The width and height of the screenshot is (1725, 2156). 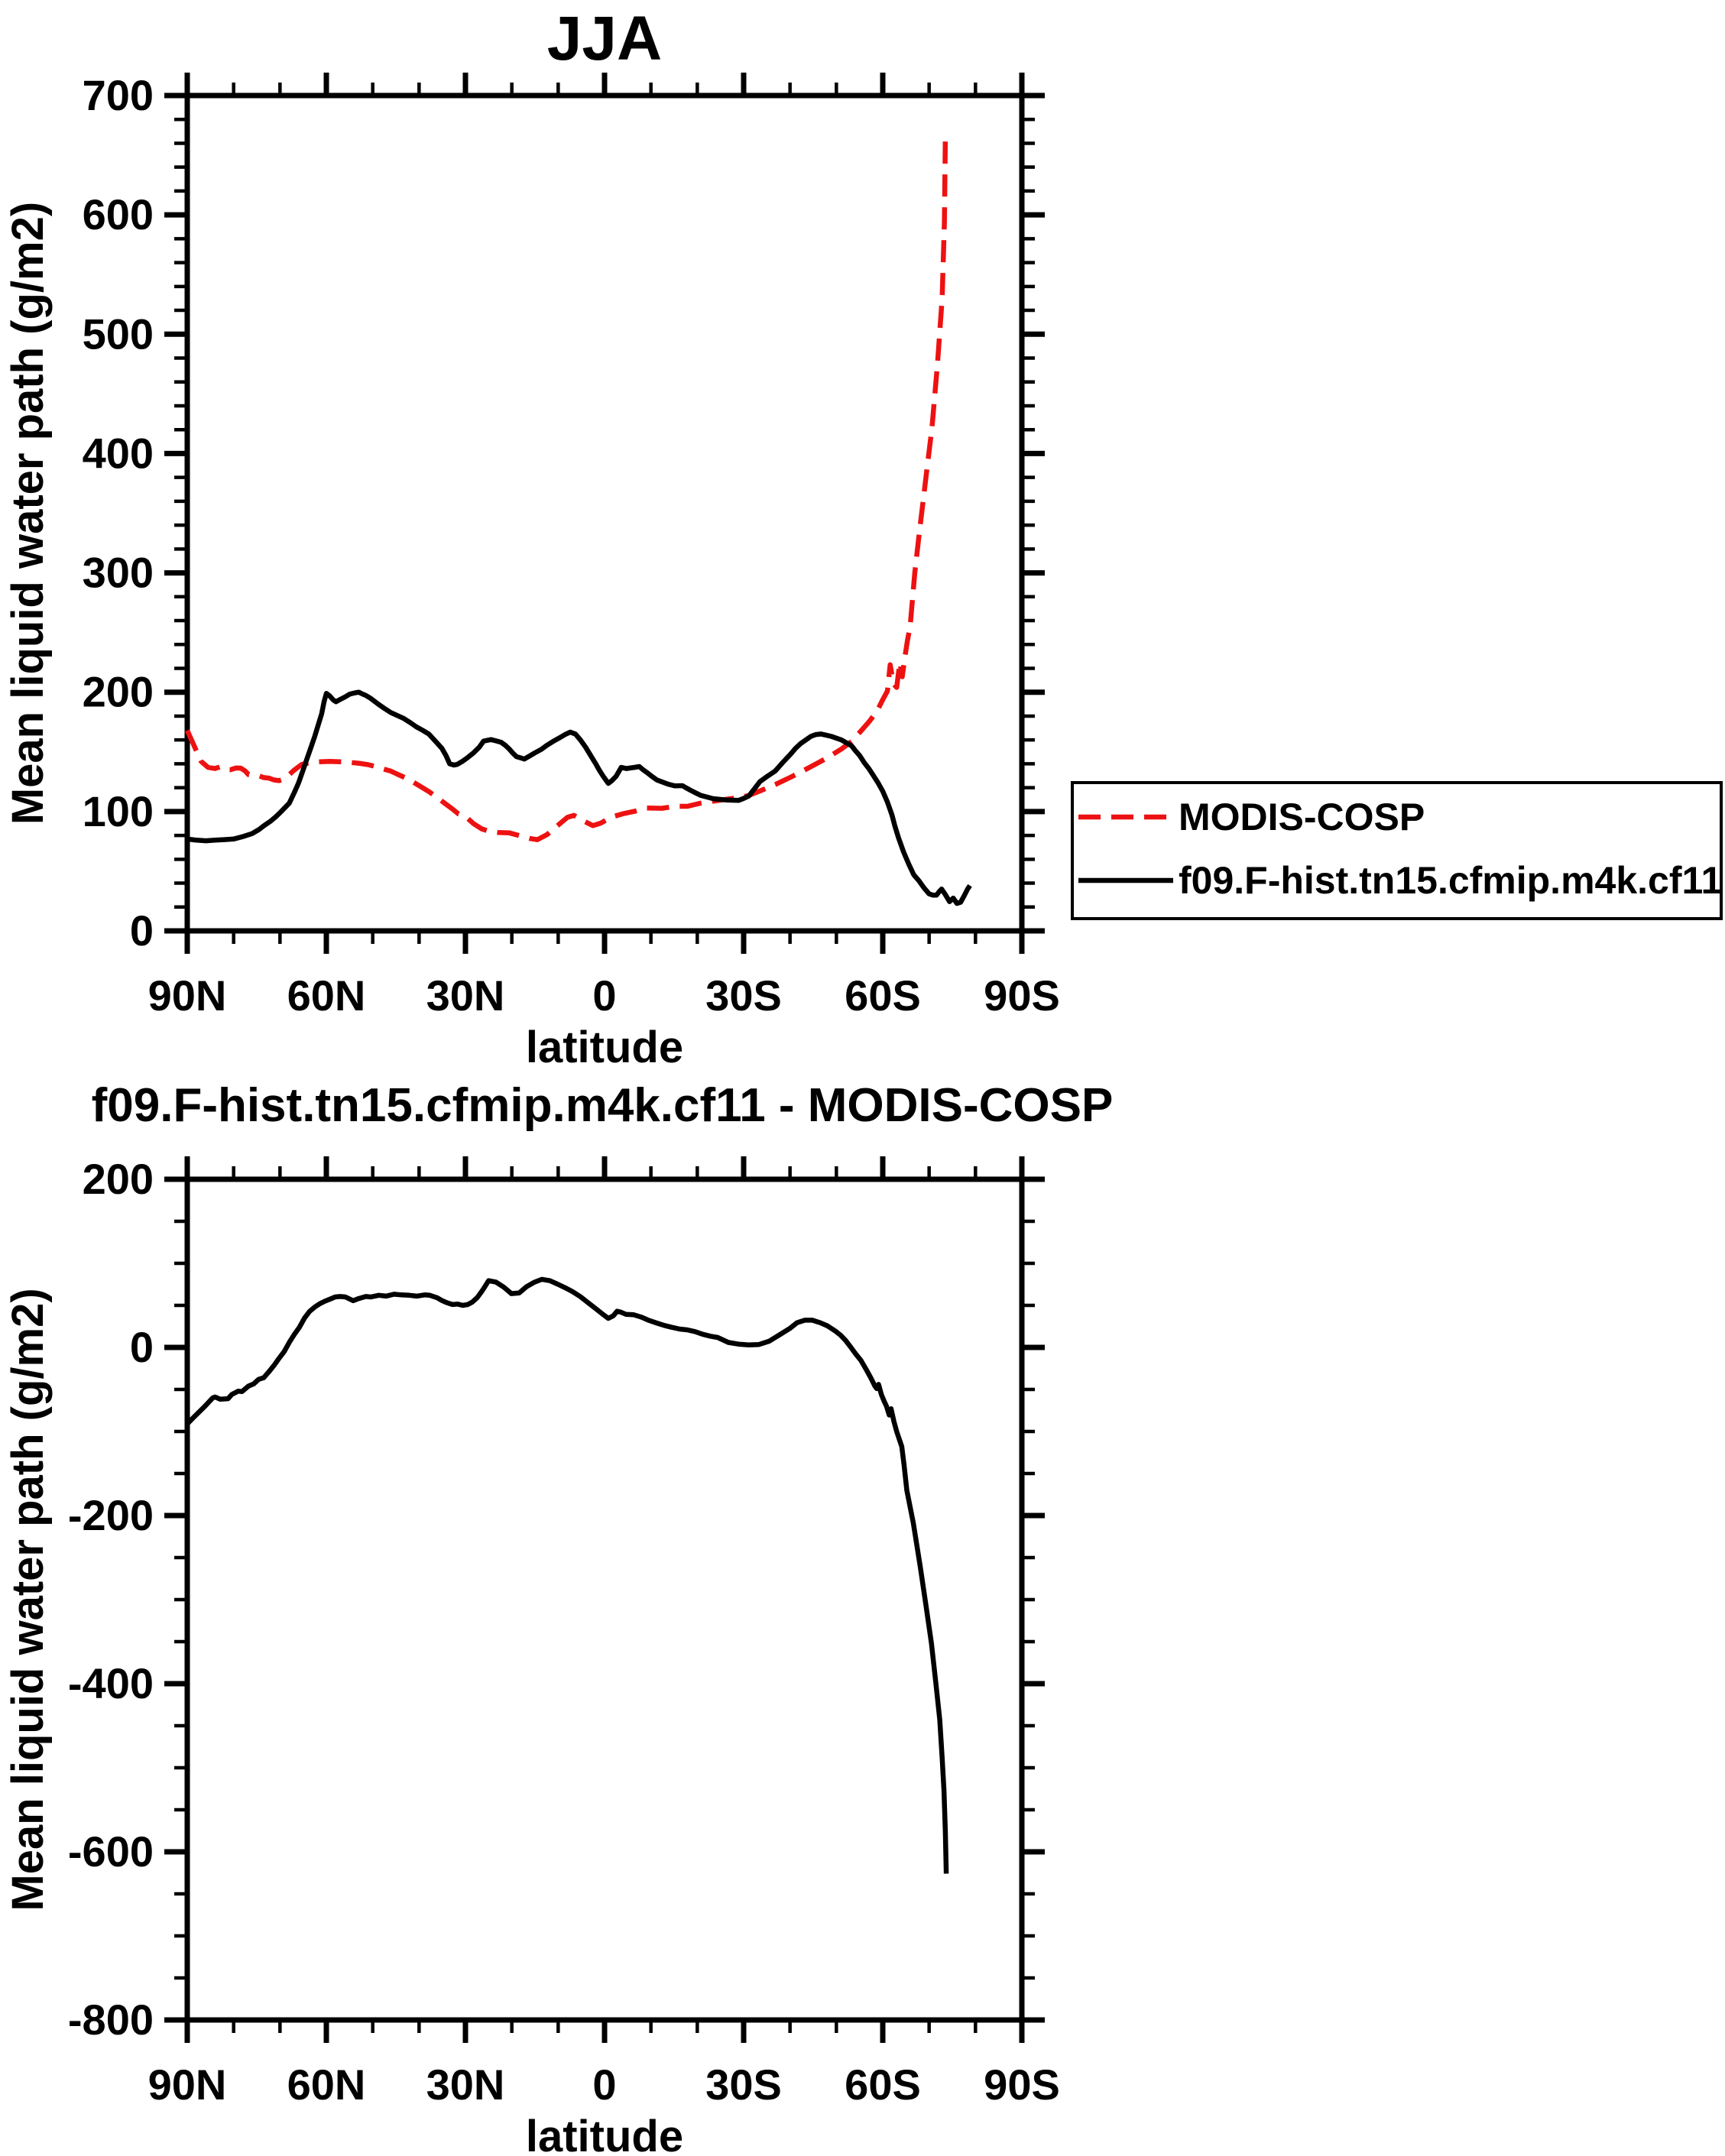 I want to click on bottom-x-axis-title: latitude, so click(x=604, y=2134).